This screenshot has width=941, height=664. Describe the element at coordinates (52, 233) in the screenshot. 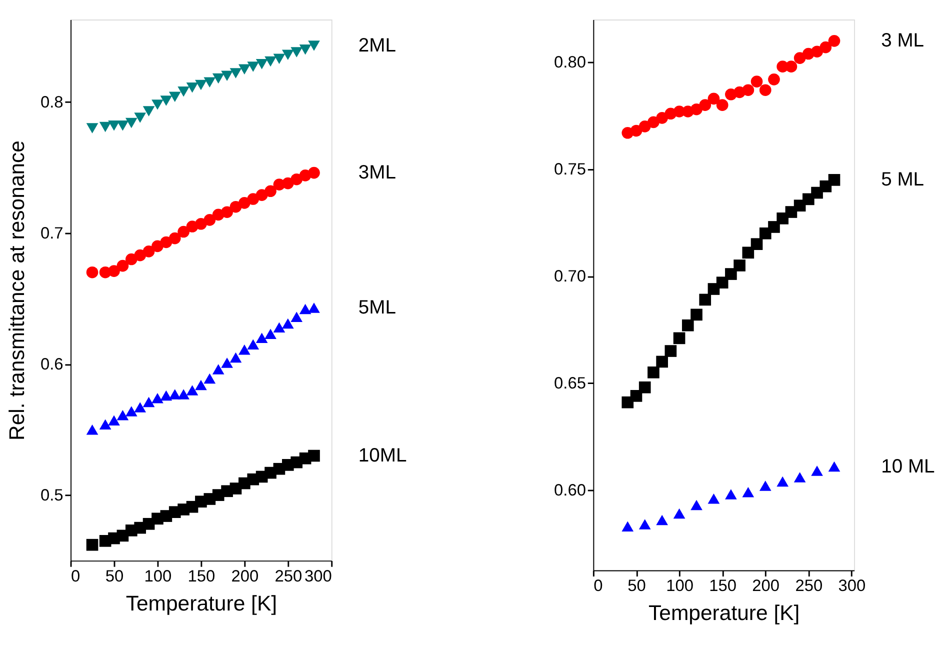

I see `y-tick-label: 0.7` at that location.